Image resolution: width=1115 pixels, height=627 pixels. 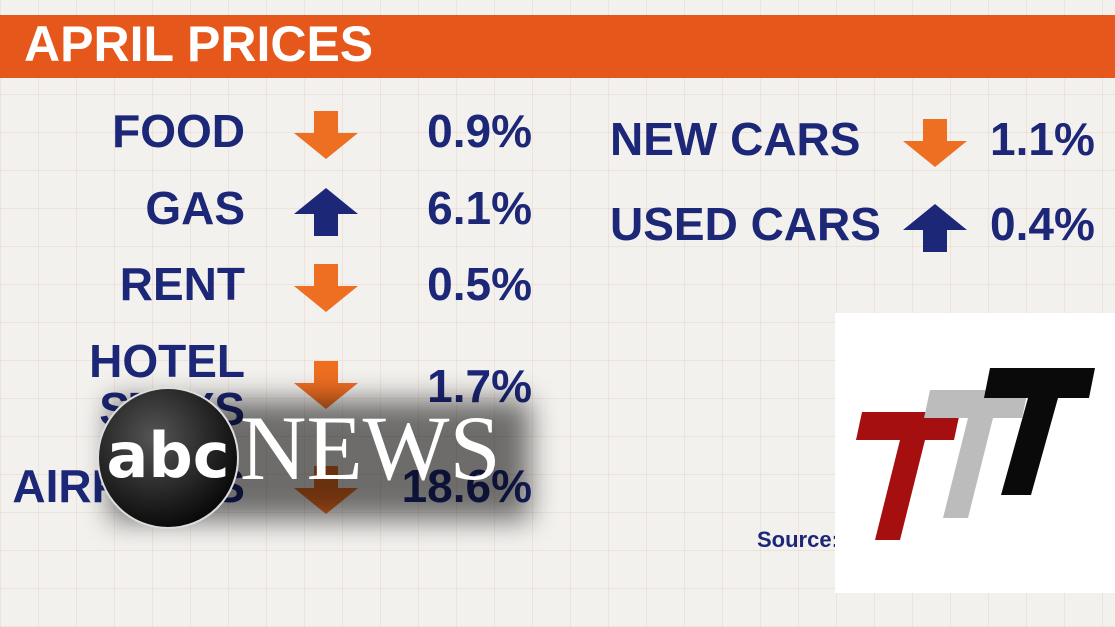 What do you see at coordinates (976, 454) in the screenshot?
I see `ttt-gray` at bounding box center [976, 454].